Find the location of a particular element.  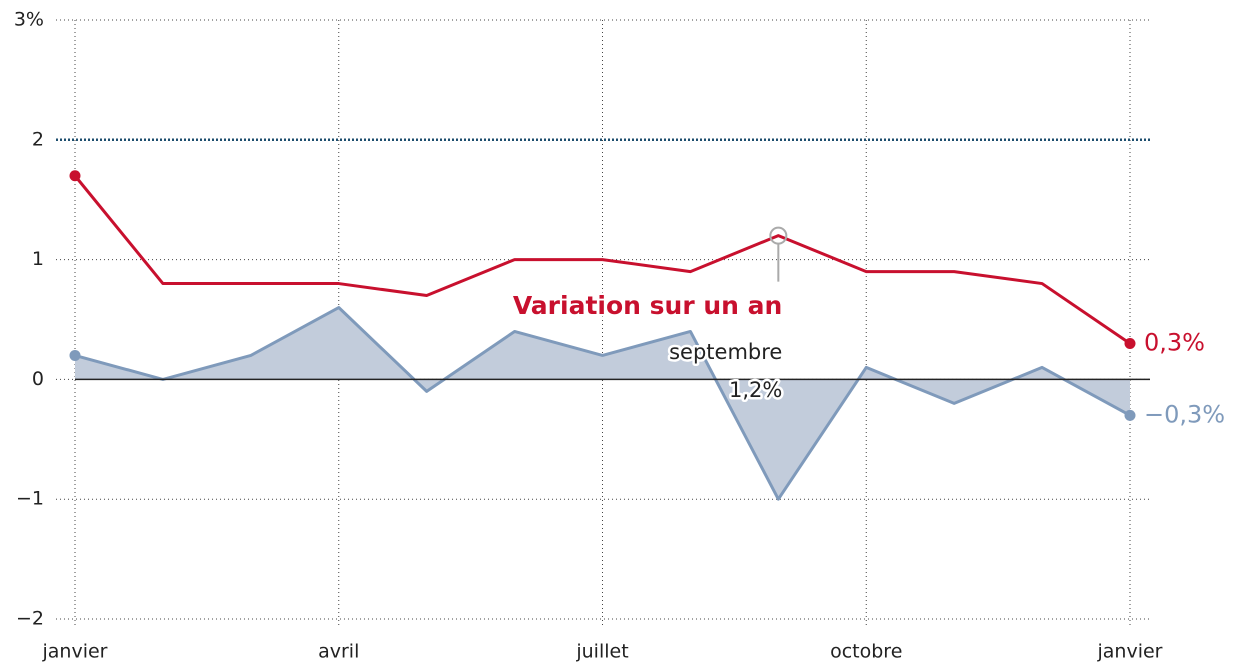

tooltip-label: septembre is located at coordinates (725, 352).